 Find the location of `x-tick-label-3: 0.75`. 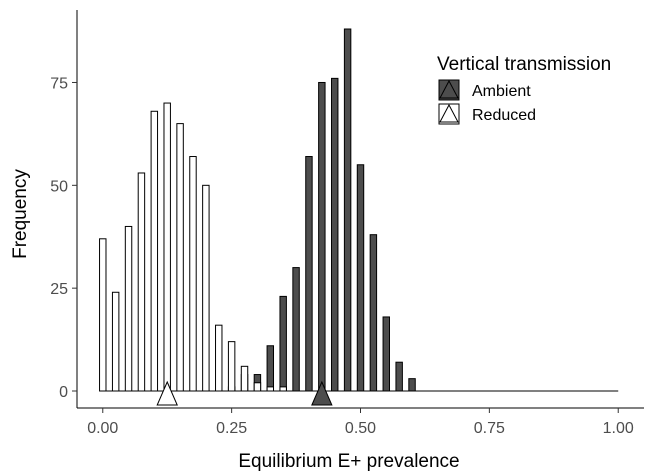

x-tick-label-3: 0.75 is located at coordinates (489, 428).